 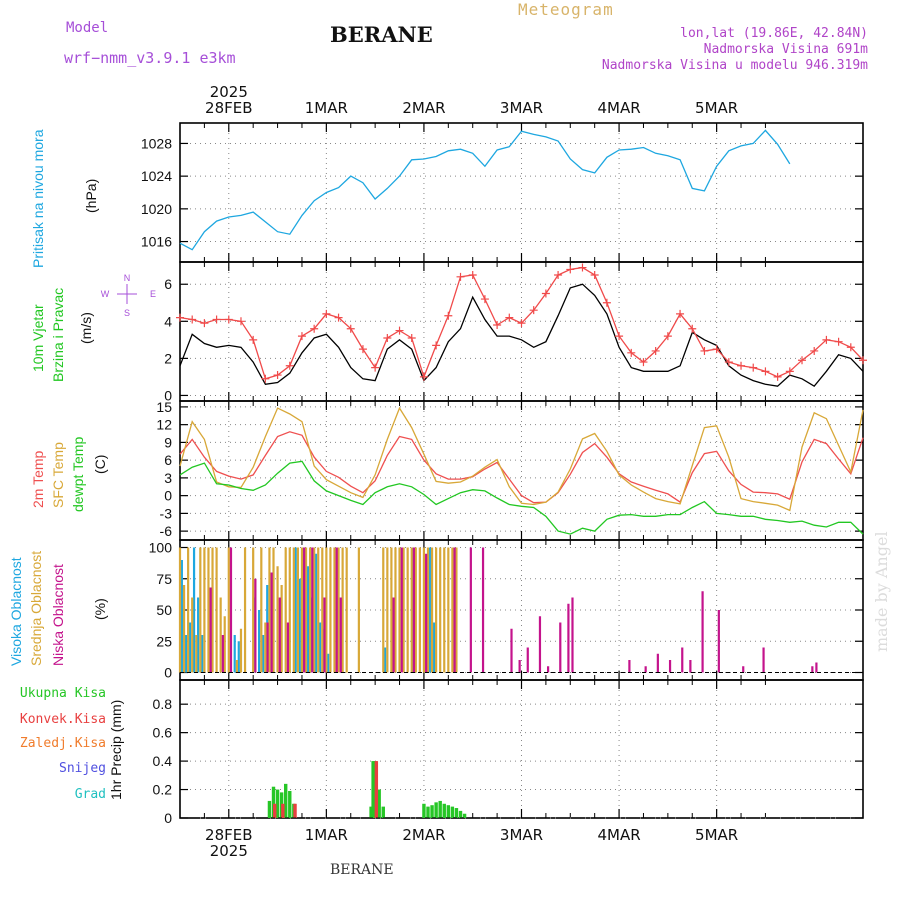 I want to click on temperature-ytick-label: 3, so click(x=168, y=478).